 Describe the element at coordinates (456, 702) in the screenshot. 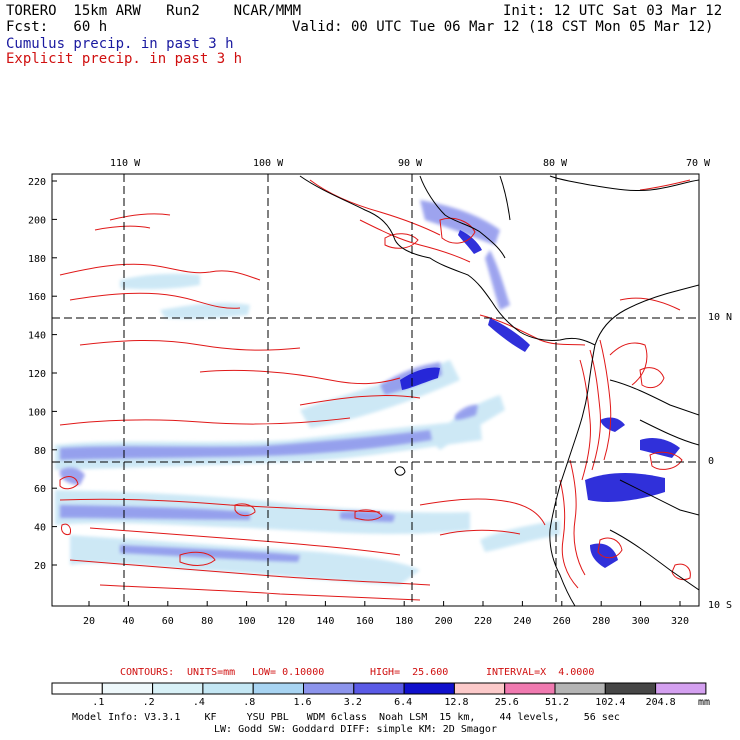

I see `legend-label: 12.8` at that location.